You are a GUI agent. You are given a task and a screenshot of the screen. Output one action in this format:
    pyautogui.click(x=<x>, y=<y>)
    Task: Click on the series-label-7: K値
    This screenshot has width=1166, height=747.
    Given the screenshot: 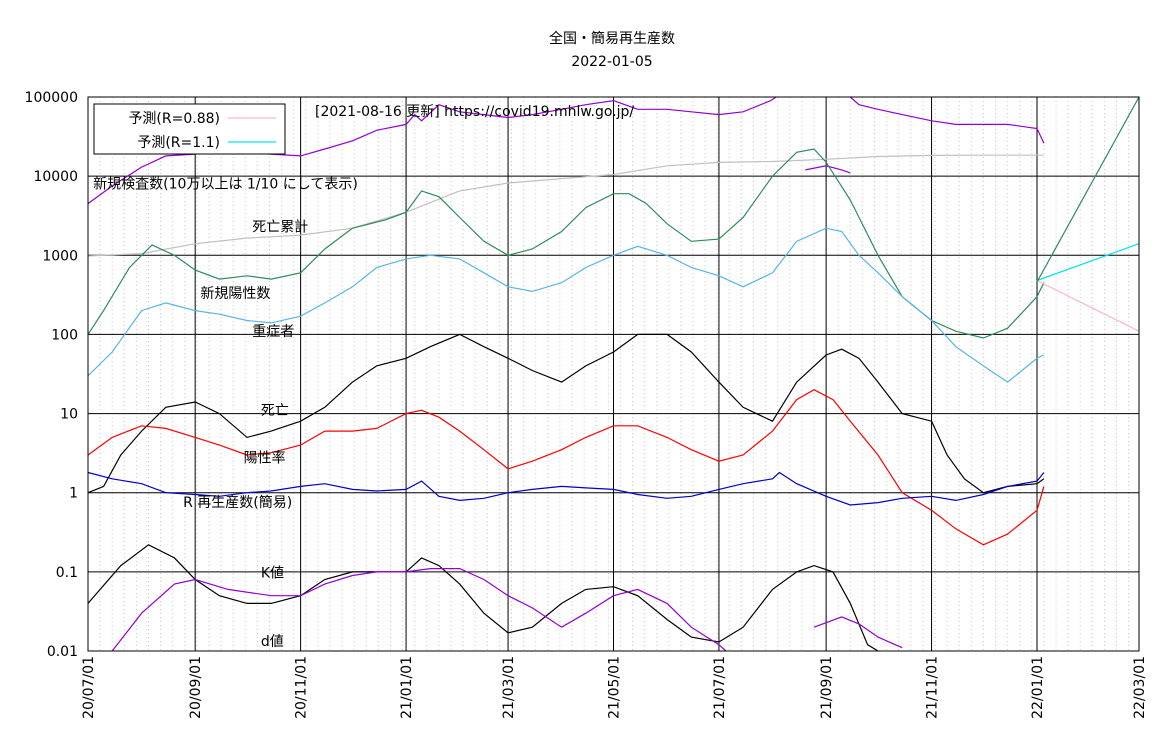 What is the action you would take?
    pyautogui.click(x=272, y=573)
    